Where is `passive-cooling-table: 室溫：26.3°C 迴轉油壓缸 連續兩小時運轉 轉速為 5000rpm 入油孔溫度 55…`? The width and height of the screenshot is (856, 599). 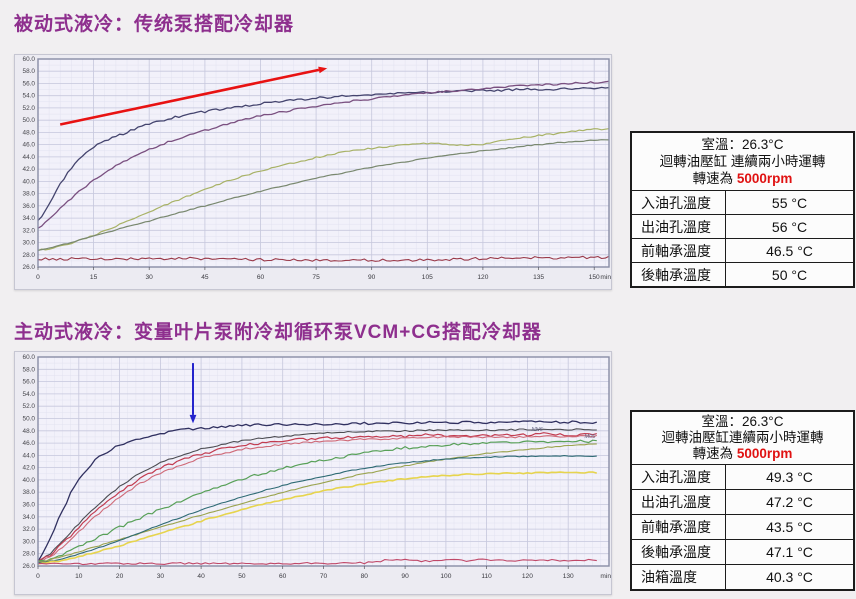 passive-cooling-table: 室溫：26.3°C 迴轉油壓缸 連續兩小時運轉 轉速為 5000rpm 入油孔溫度 55… is located at coordinates (742, 209).